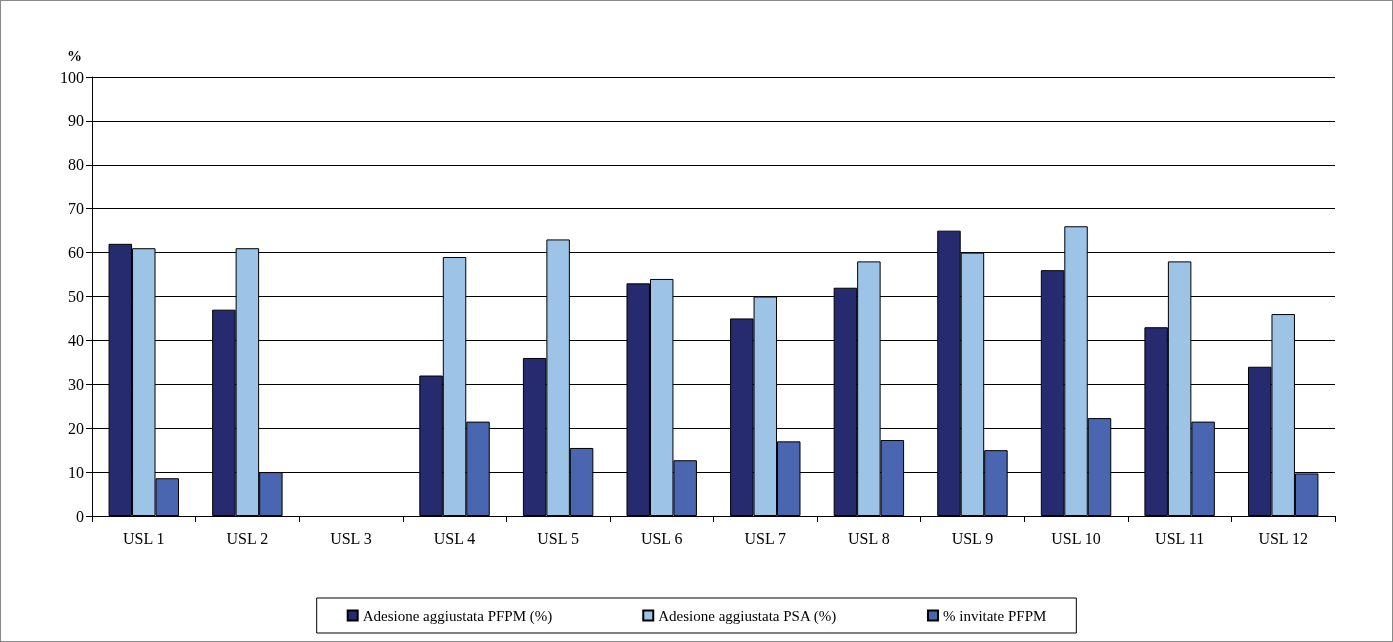 This screenshot has height=642, width=1393. What do you see at coordinates (454, 538) in the screenshot?
I see `x-tick-label: USL 4` at bounding box center [454, 538].